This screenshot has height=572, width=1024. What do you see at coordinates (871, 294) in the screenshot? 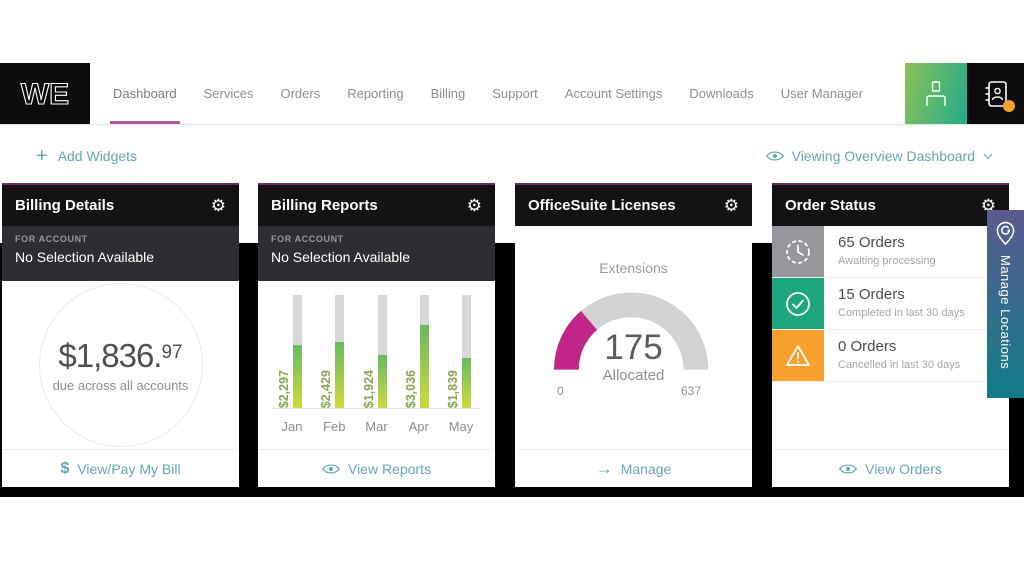
I see `order-count: 15 Orders` at bounding box center [871, 294].